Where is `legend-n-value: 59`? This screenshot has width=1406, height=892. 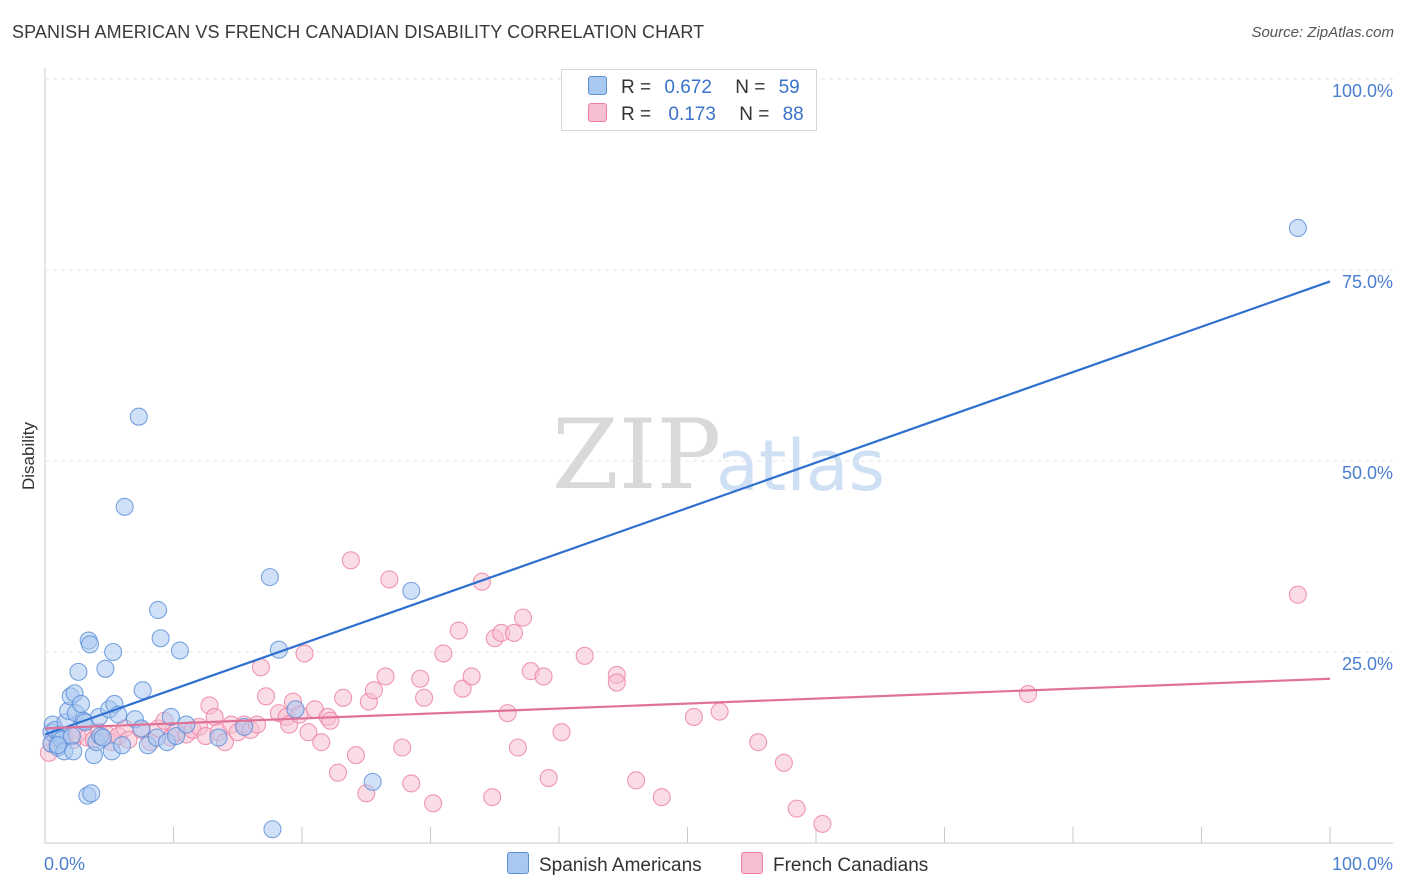
legend-n-value: 59 is located at coordinates (789, 87).